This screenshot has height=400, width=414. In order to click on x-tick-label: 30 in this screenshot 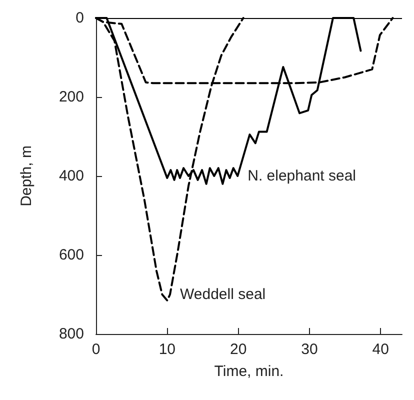, I will do `click(309, 349)`.